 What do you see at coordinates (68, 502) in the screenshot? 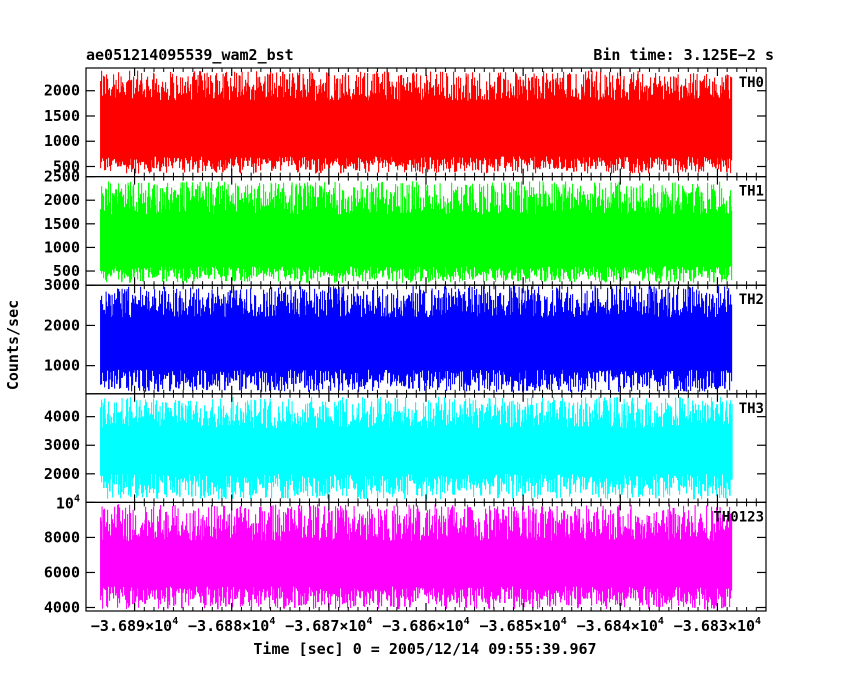
I see `y-tick-label: 104` at bounding box center [68, 502].